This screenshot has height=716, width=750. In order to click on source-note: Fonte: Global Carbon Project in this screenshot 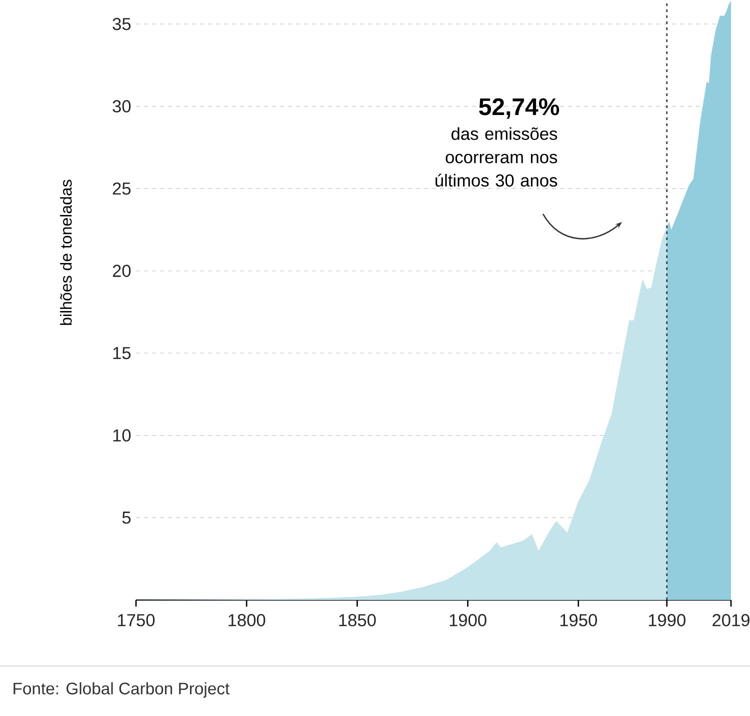, I will do `click(122, 690)`.